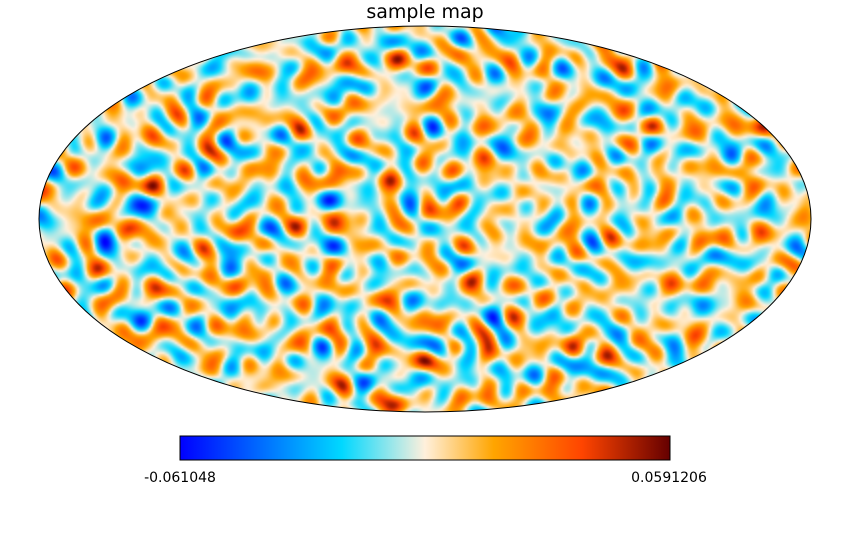  What do you see at coordinates (425, 448) in the screenshot?
I see `colorbar` at bounding box center [425, 448].